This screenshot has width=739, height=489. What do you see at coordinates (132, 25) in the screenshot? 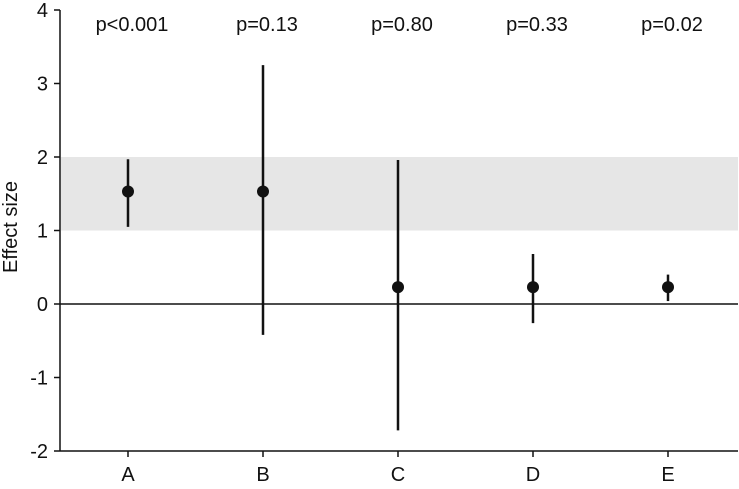
I see `p-value-label: p<0.001` at bounding box center [132, 25].